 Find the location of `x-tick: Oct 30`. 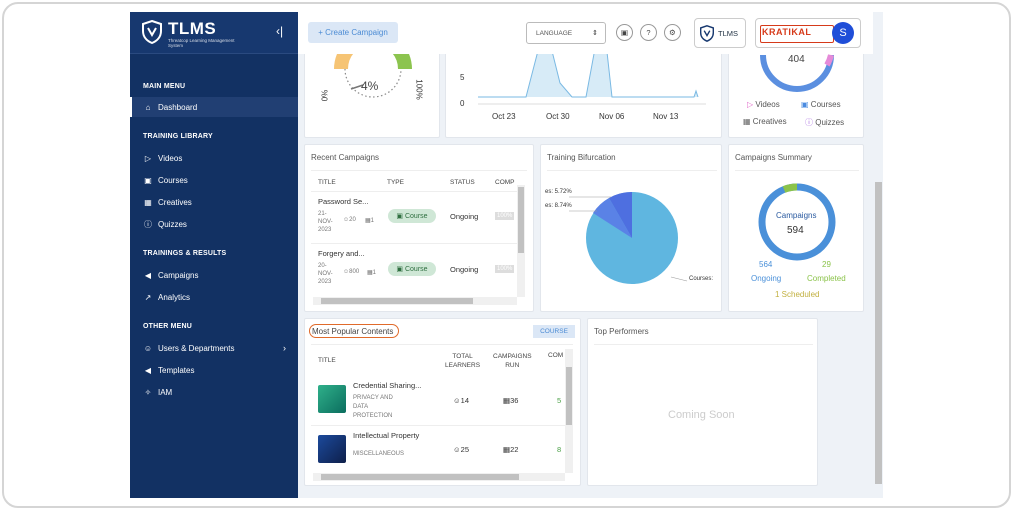

x-tick: Oct 30 is located at coordinates (558, 116).